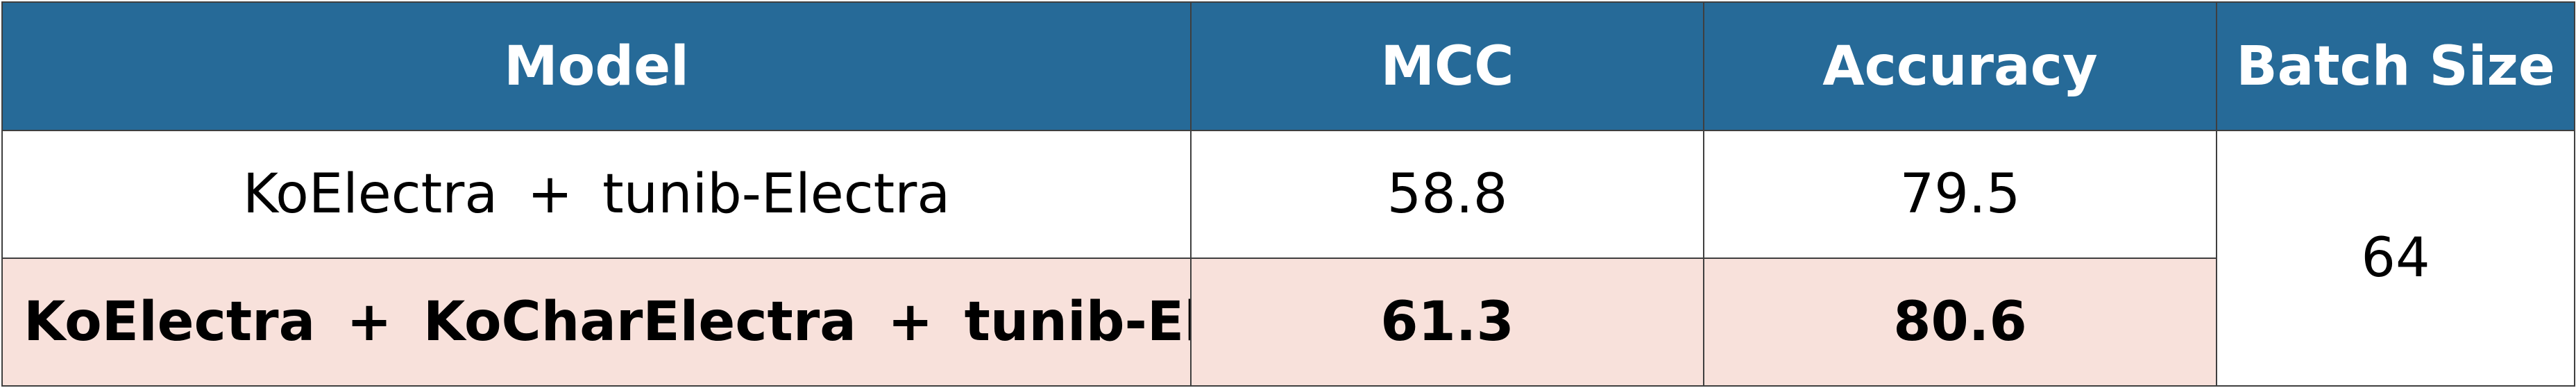 The height and width of the screenshot is (388, 2576). Describe the element at coordinates (1960, 322) in the screenshot. I see `accuracy-cell: 80.6` at that location.